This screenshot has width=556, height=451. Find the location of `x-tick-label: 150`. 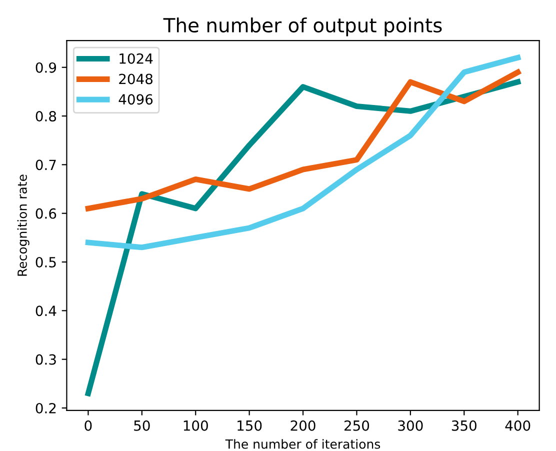

x-tick-label: 150 is located at coordinates (250, 425).